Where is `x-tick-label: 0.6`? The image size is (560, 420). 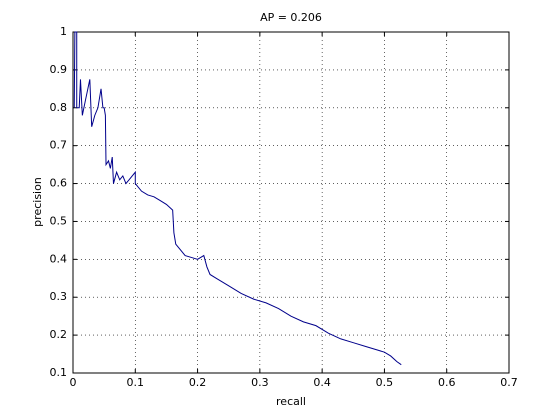 x-tick-label: 0.6 is located at coordinates (447, 382).